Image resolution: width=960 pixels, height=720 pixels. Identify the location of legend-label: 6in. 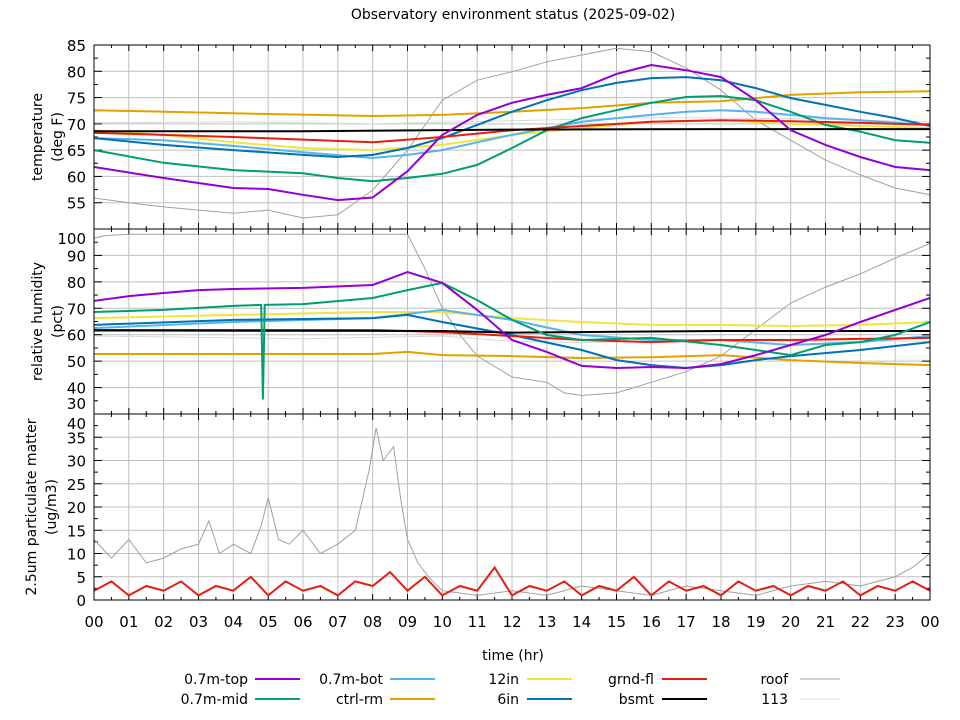
(508, 700).